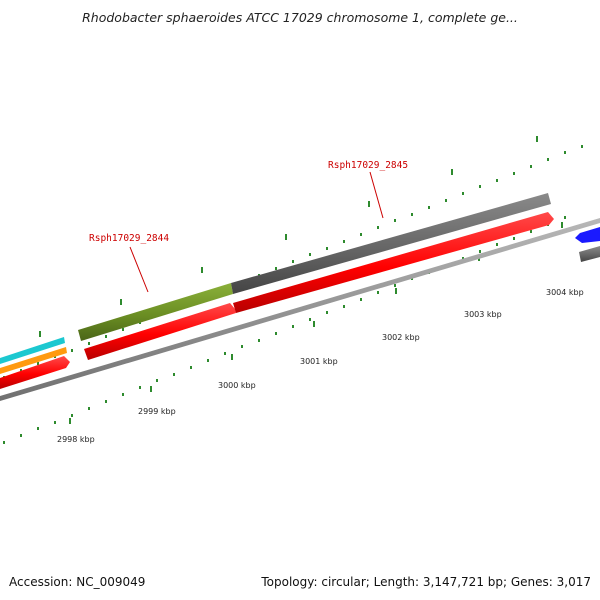 The height and width of the screenshot is (600, 600). What do you see at coordinates (401, 337) in the screenshot?
I see `scale-label-3002: 3002 kbp` at bounding box center [401, 337].